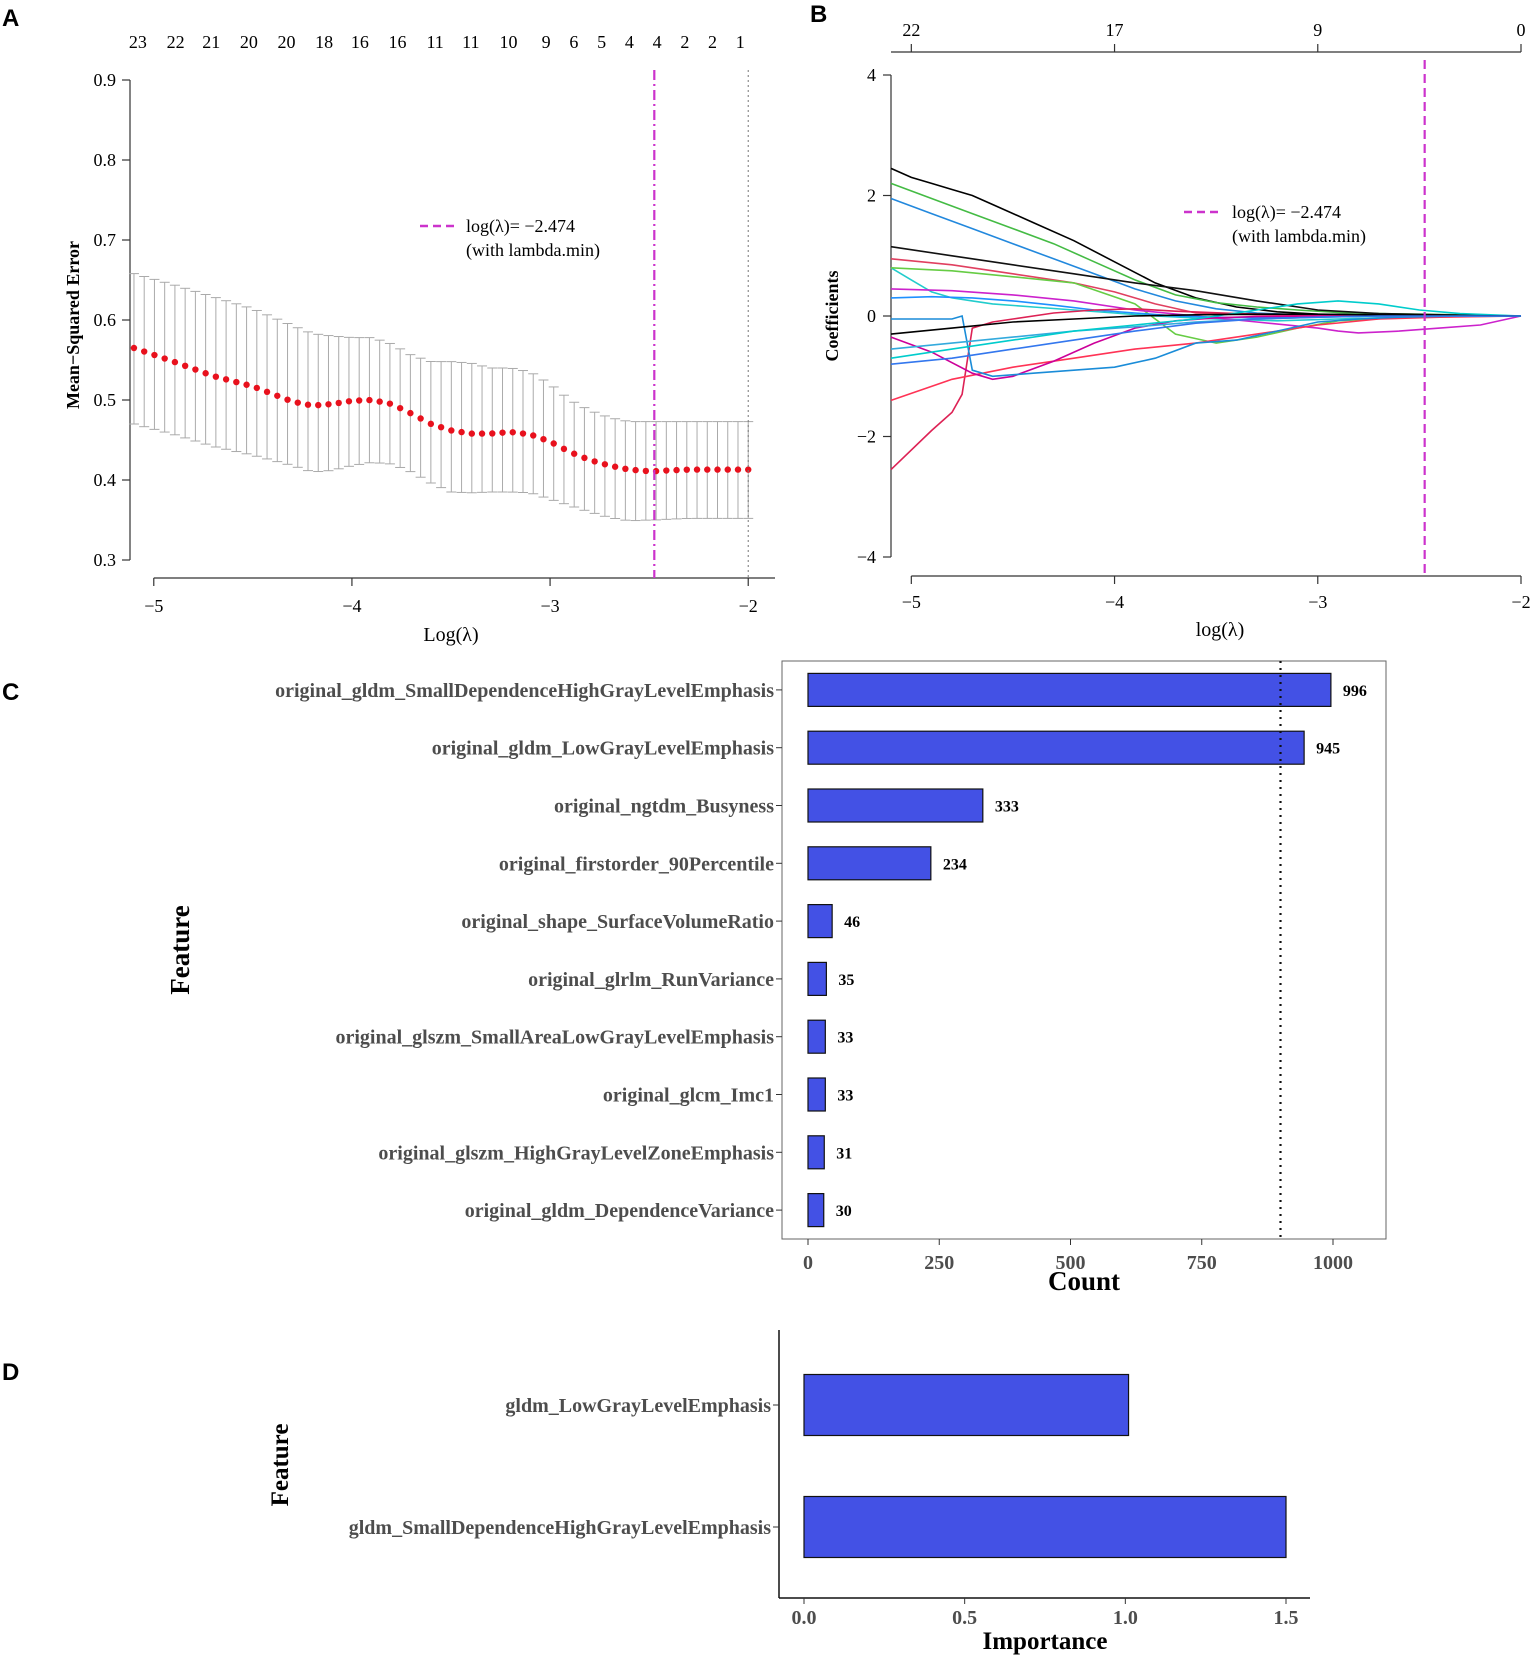 Image resolution: width=1533 pixels, height=1655 pixels. What do you see at coordinates (10, 18) in the screenshot?
I see `panel-label-a: A` at bounding box center [10, 18].